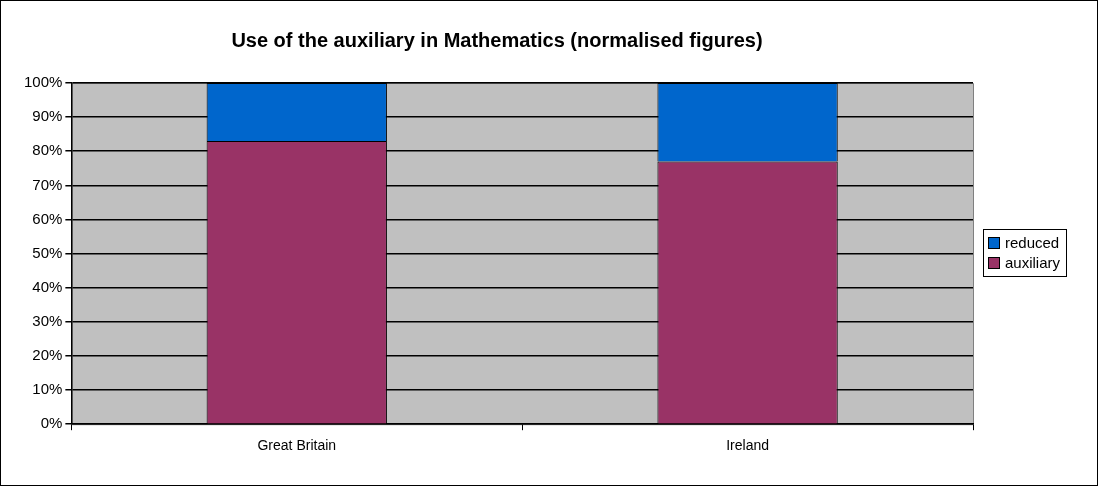  I want to click on y-tick-label: 70%, so click(47, 184).